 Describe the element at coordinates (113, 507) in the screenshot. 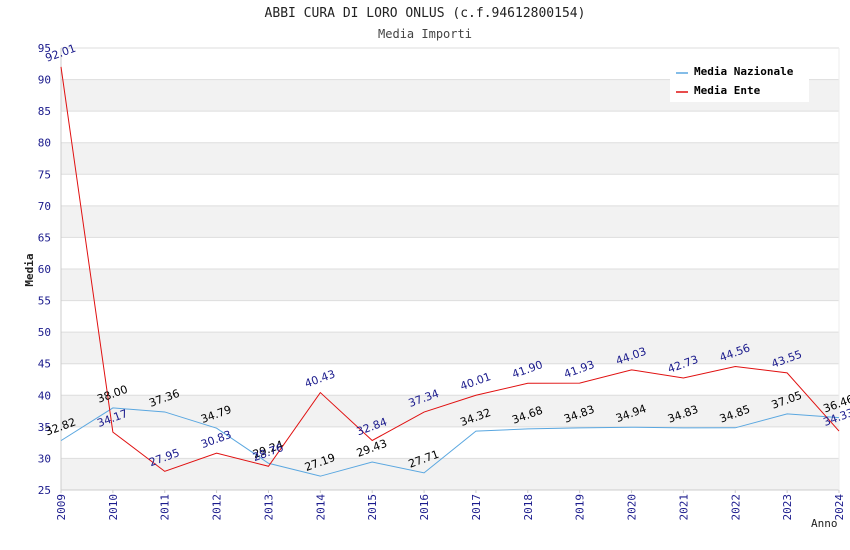

I see `x-tick-label: 2010` at that location.